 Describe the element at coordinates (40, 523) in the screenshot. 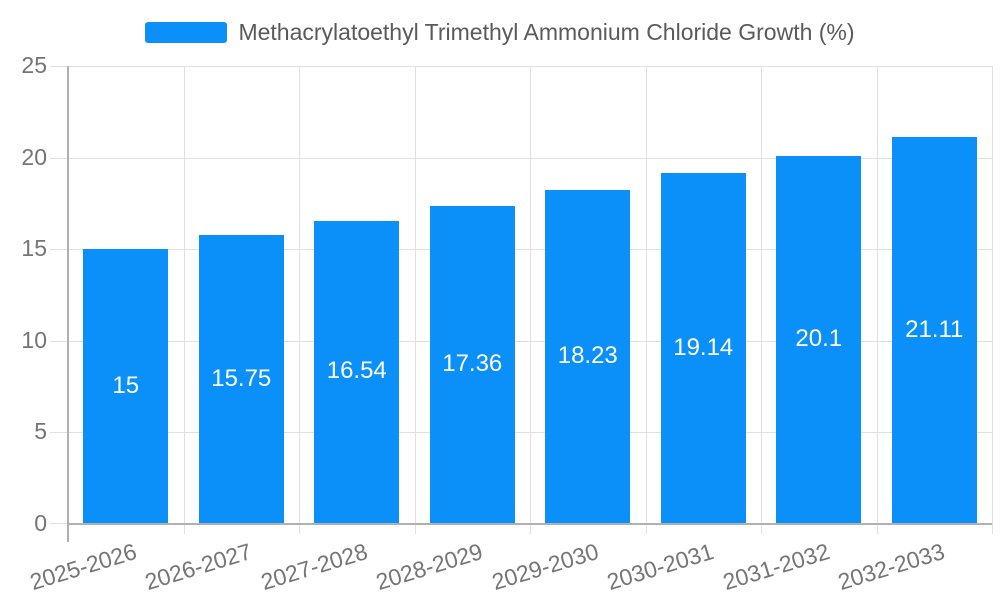

I see `y-tick-label: 0` at that location.